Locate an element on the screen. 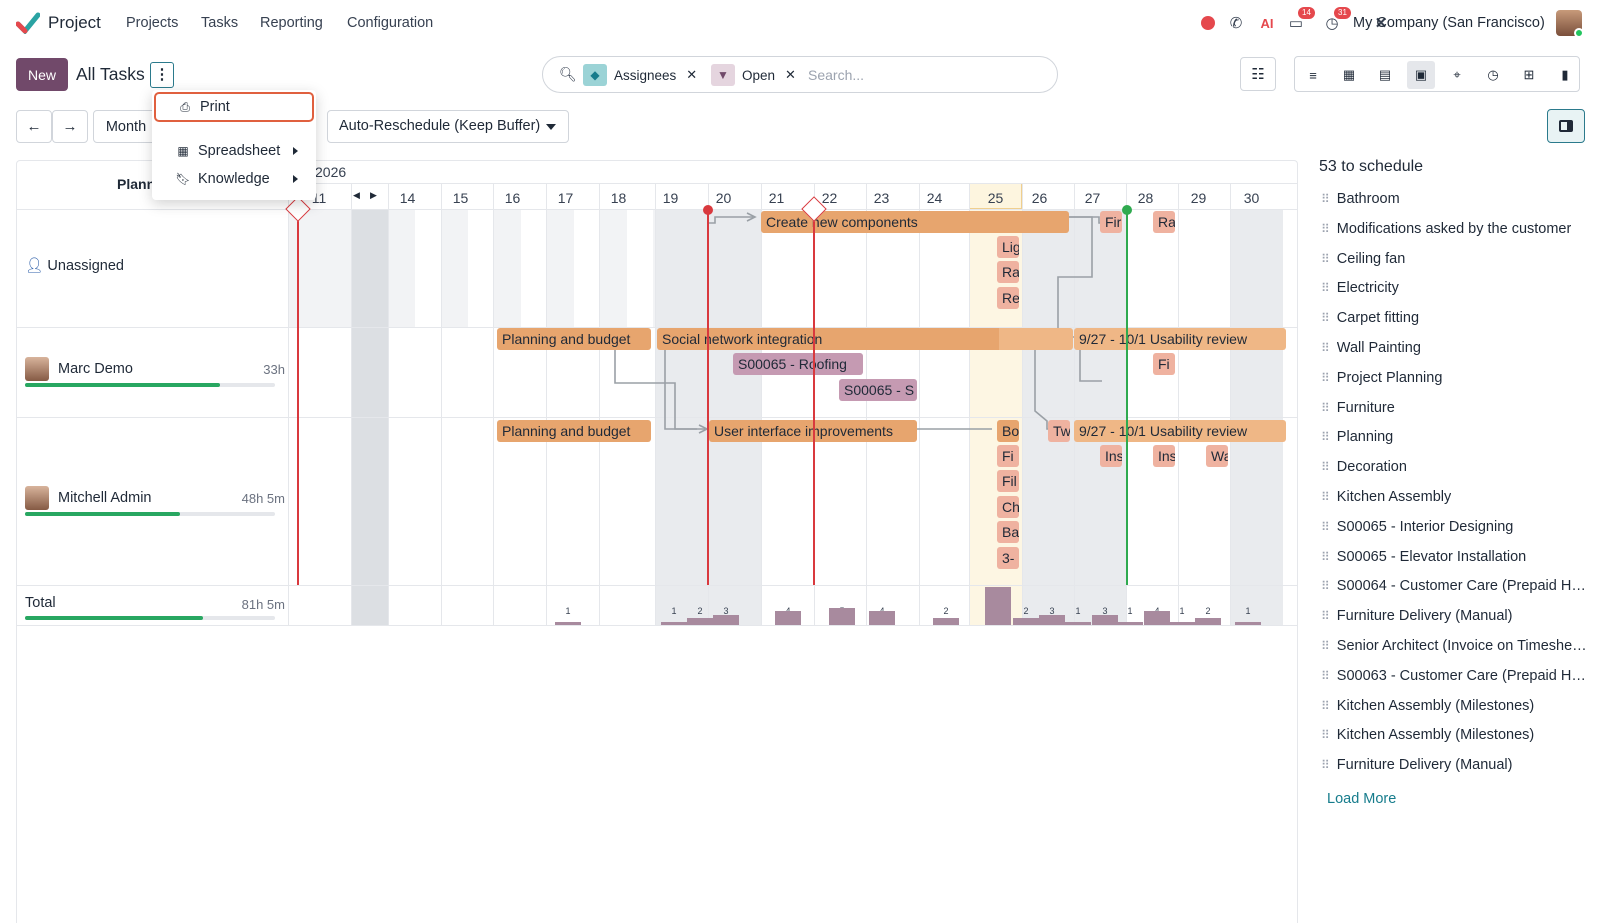 Image resolution: width=1600 pixels, height=923 pixels. search-input is located at coordinates (923, 75).